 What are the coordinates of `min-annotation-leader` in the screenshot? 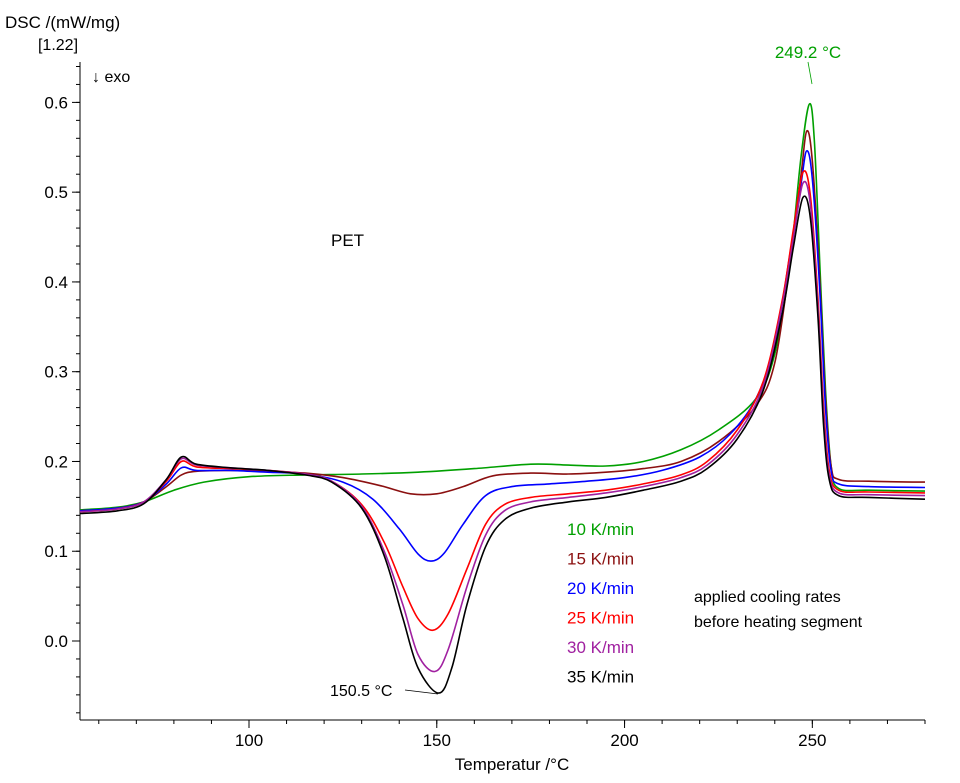 It's located at (421, 692).